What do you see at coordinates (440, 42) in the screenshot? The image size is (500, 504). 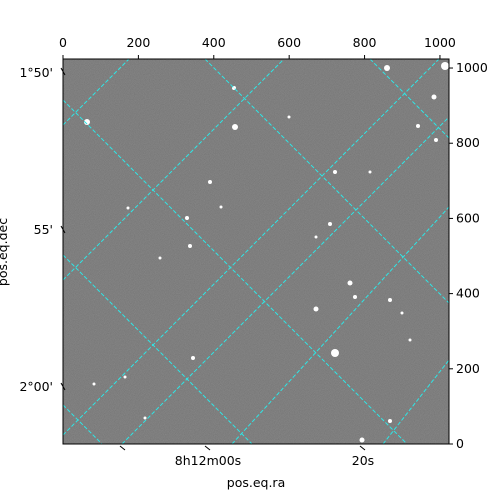 I see `x-tick-label: 1000` at bounding box center [440, 42].